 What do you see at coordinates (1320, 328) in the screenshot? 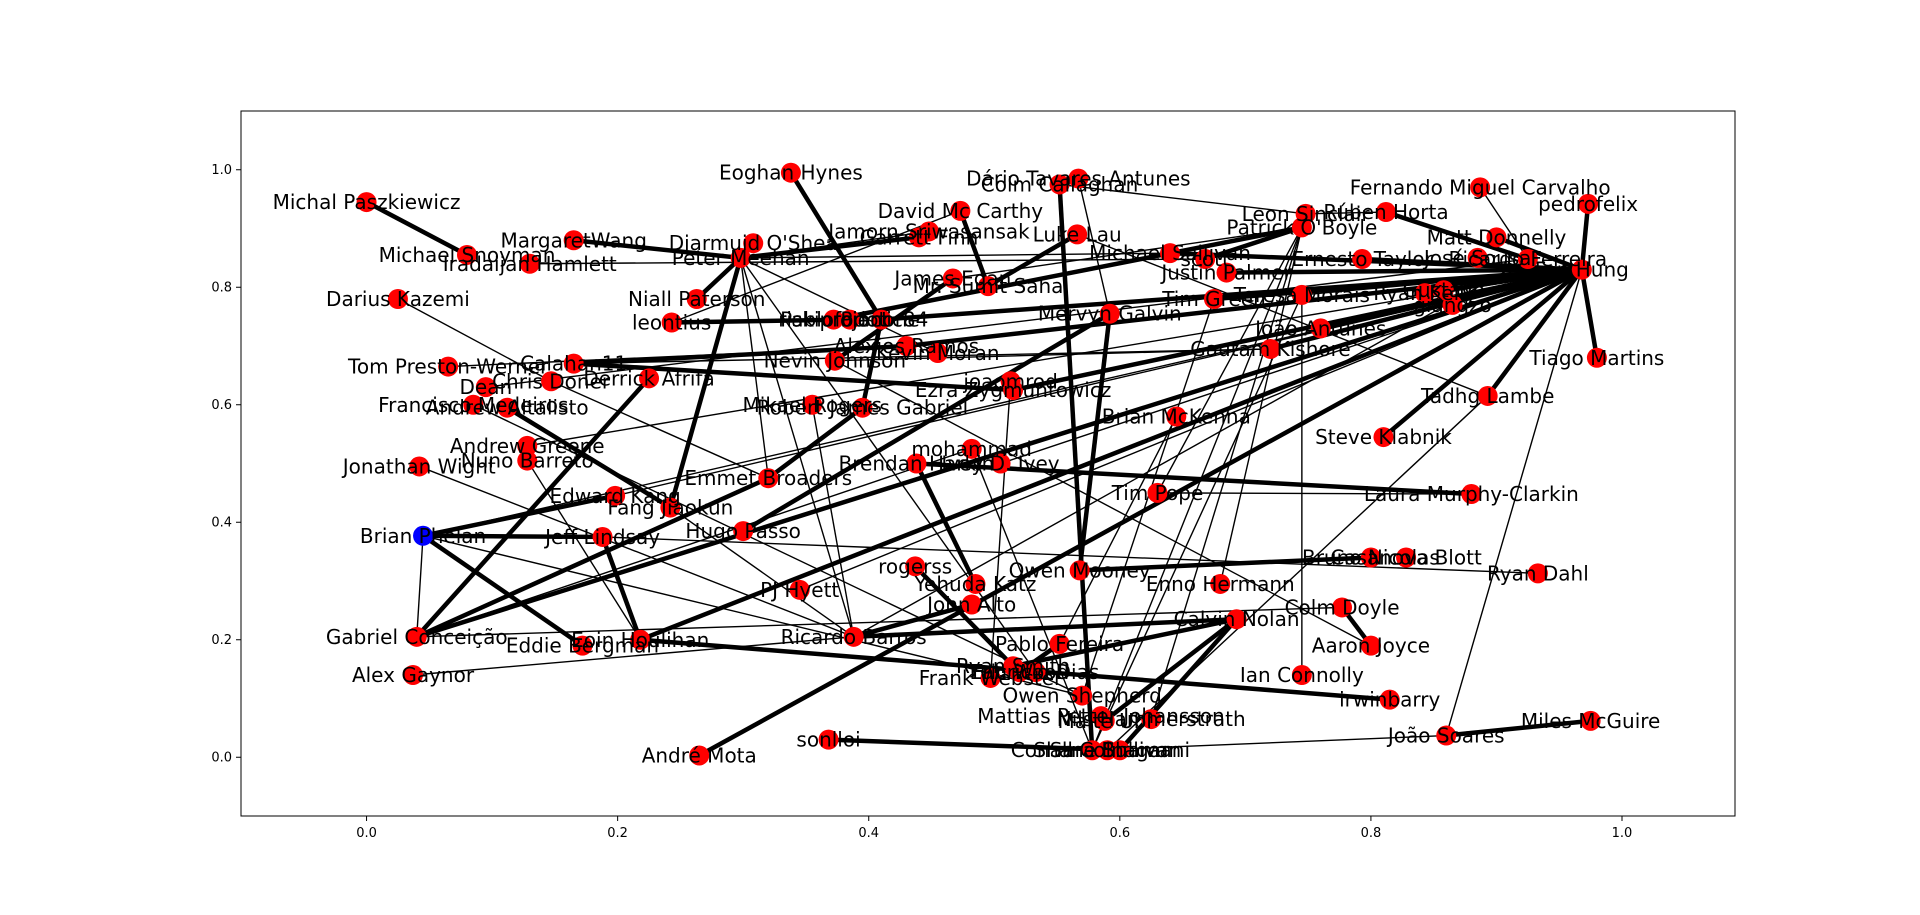
I see `node-joao-antunes` at bounding box center [1320, 328].